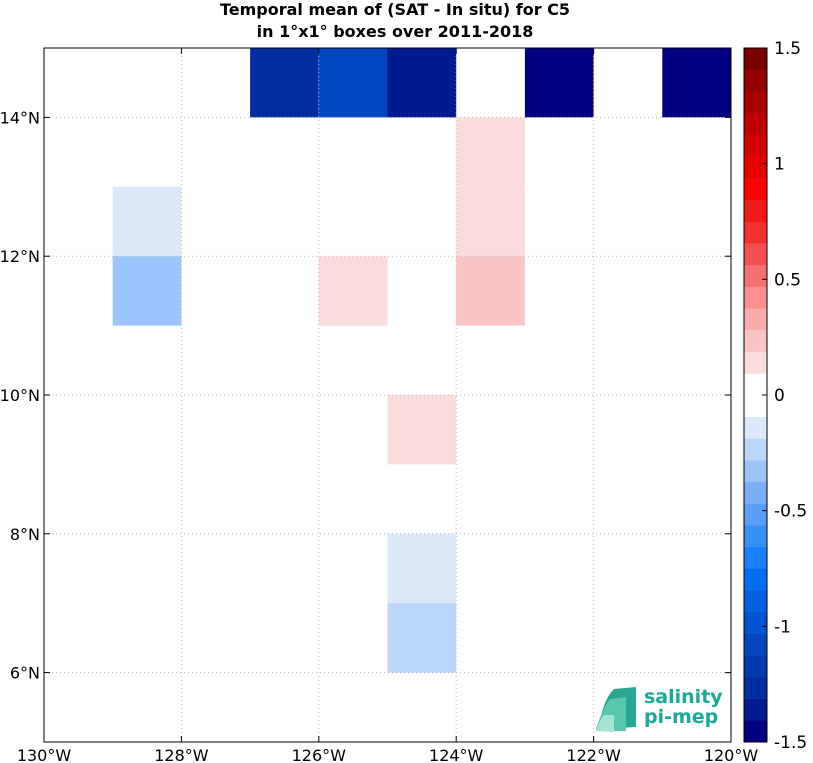 The width and height of the screenshot is (813, 763). What do you see at coordinates (787, 280) in the screenshot?
I see `colorbar-tick-label-2: 0.5` at bounding box center [787, 280].